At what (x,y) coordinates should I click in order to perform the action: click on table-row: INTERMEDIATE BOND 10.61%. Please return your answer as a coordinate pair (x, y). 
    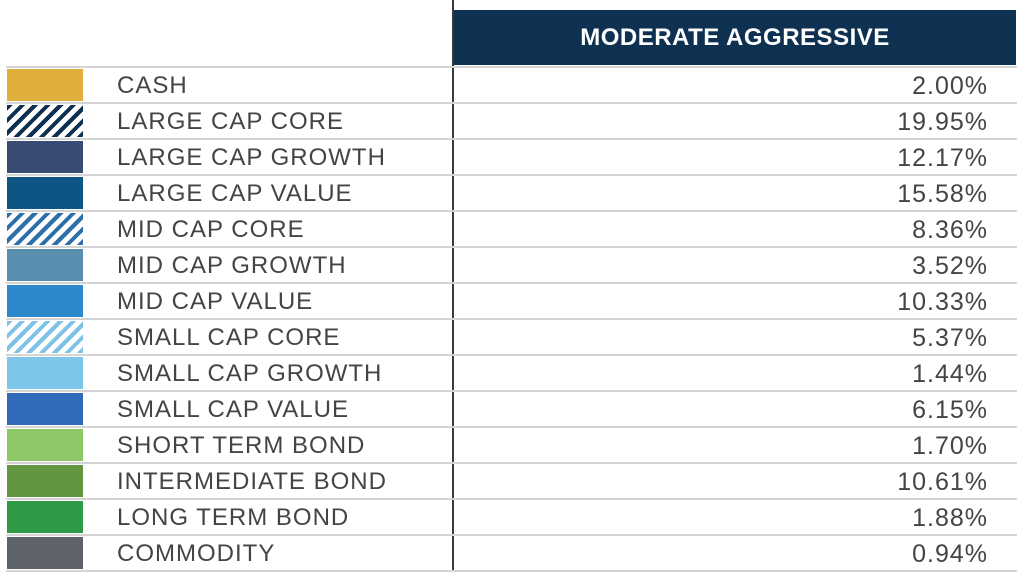
    Looking at the image, I should click on (511, 480).